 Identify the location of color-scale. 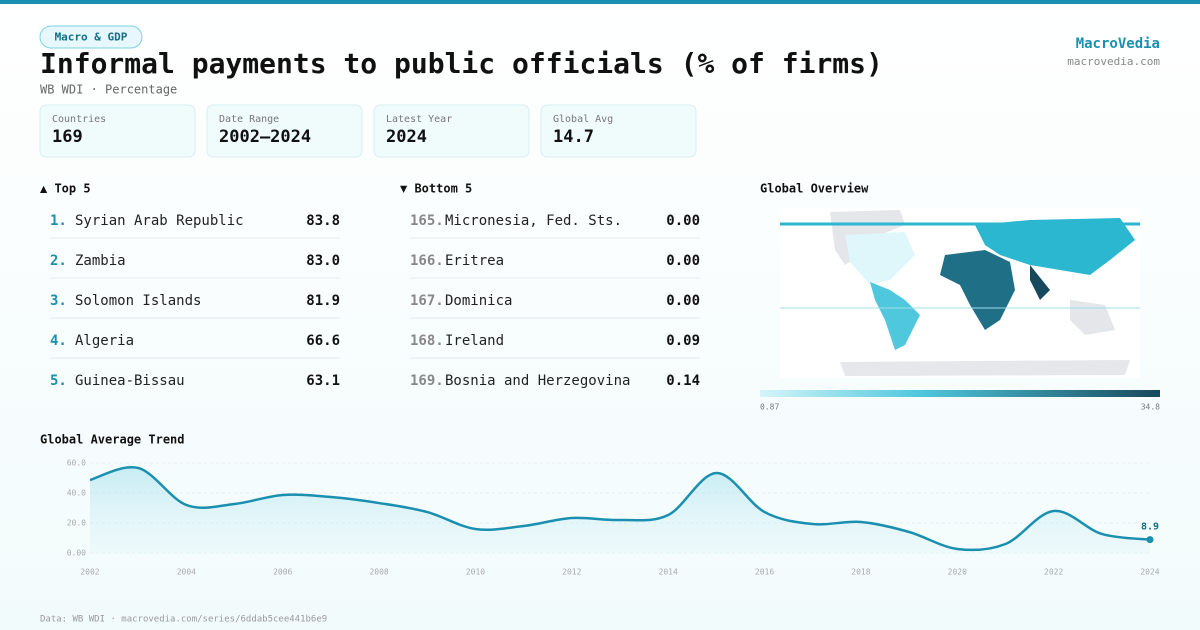
(960, 393).